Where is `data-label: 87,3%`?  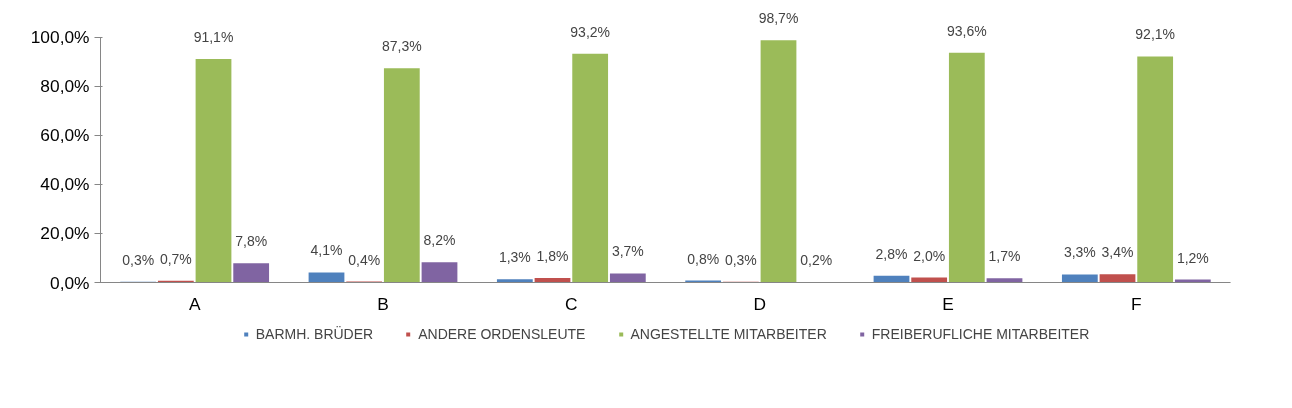 data-label: 87,3% is located at coordinates (401, 46).